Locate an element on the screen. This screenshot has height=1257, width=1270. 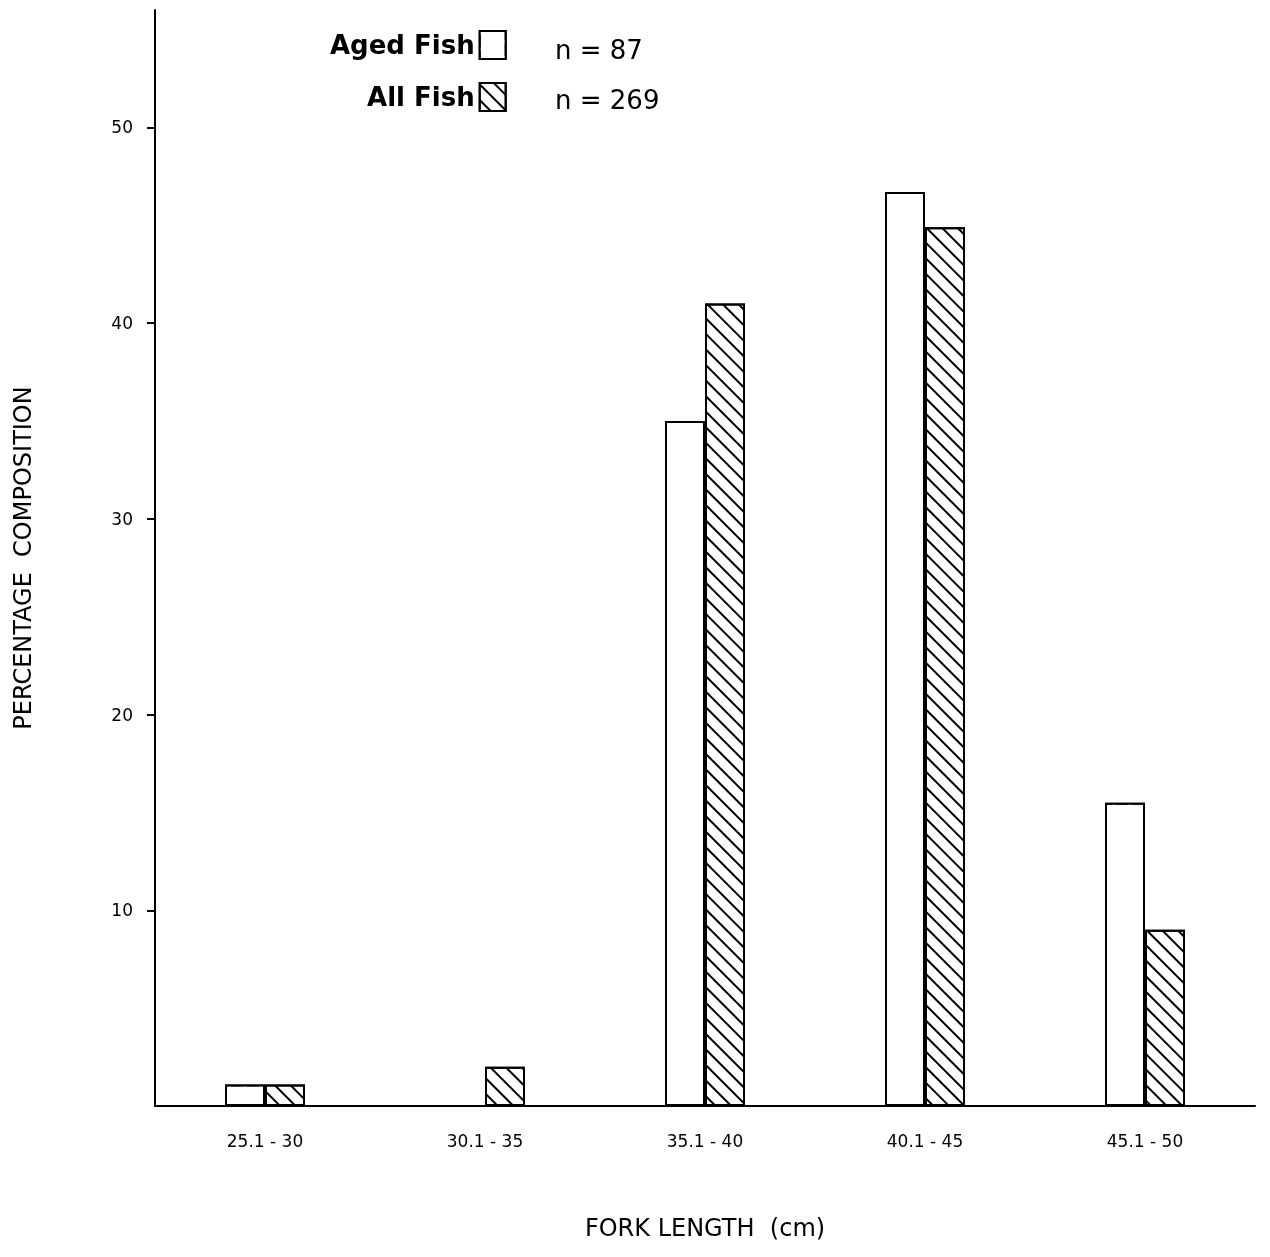
y-tick-label: 50 is located at coordinates (122, 127).